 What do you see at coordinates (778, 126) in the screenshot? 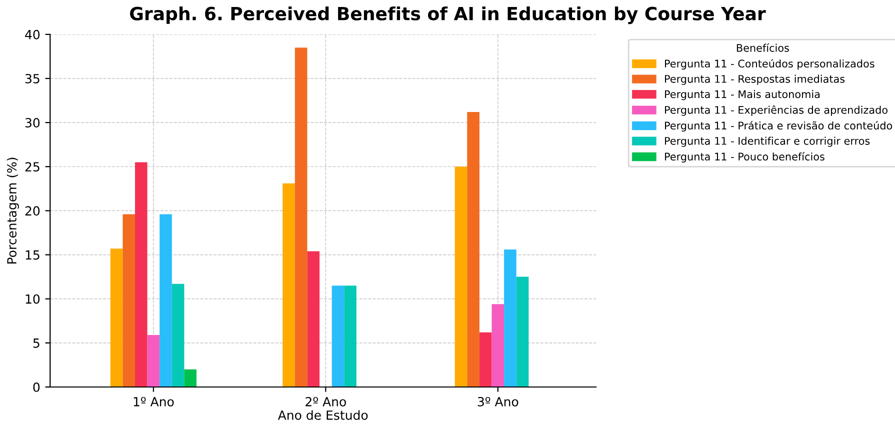
I see `legend-label: Pergunta 11 - Prática e revisão de conteúdo` at bounding box center [778, 126].